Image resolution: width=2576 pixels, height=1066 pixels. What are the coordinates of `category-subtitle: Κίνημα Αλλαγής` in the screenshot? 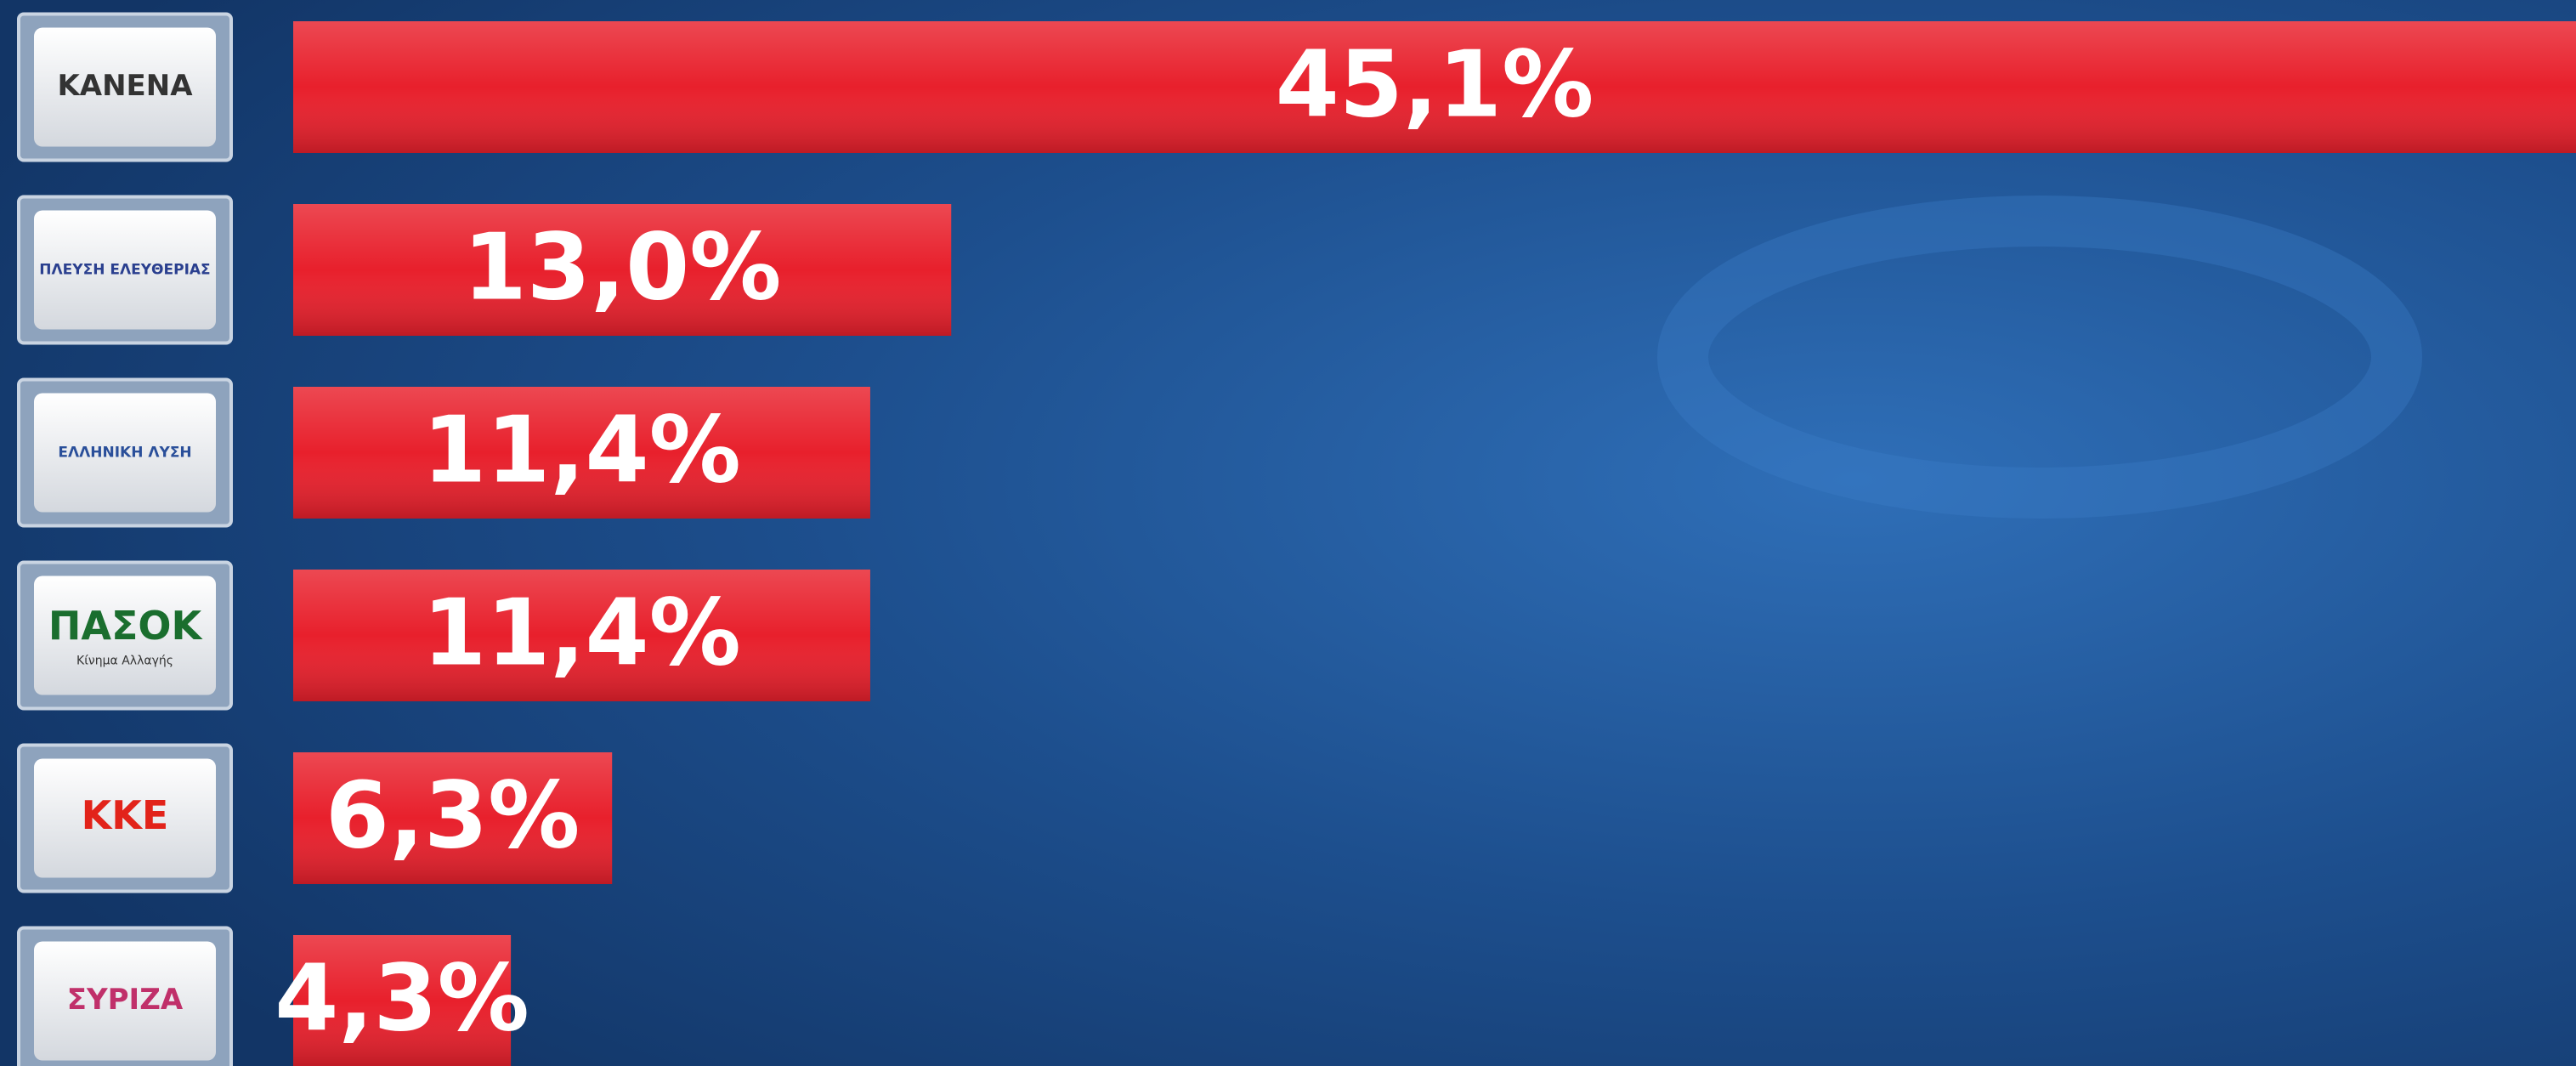 It's located at (124, 661).